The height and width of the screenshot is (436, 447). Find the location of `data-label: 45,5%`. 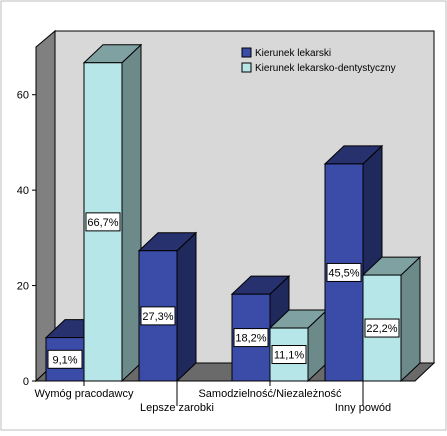

data-label: 45,5% is located at coordinates (343, 273).